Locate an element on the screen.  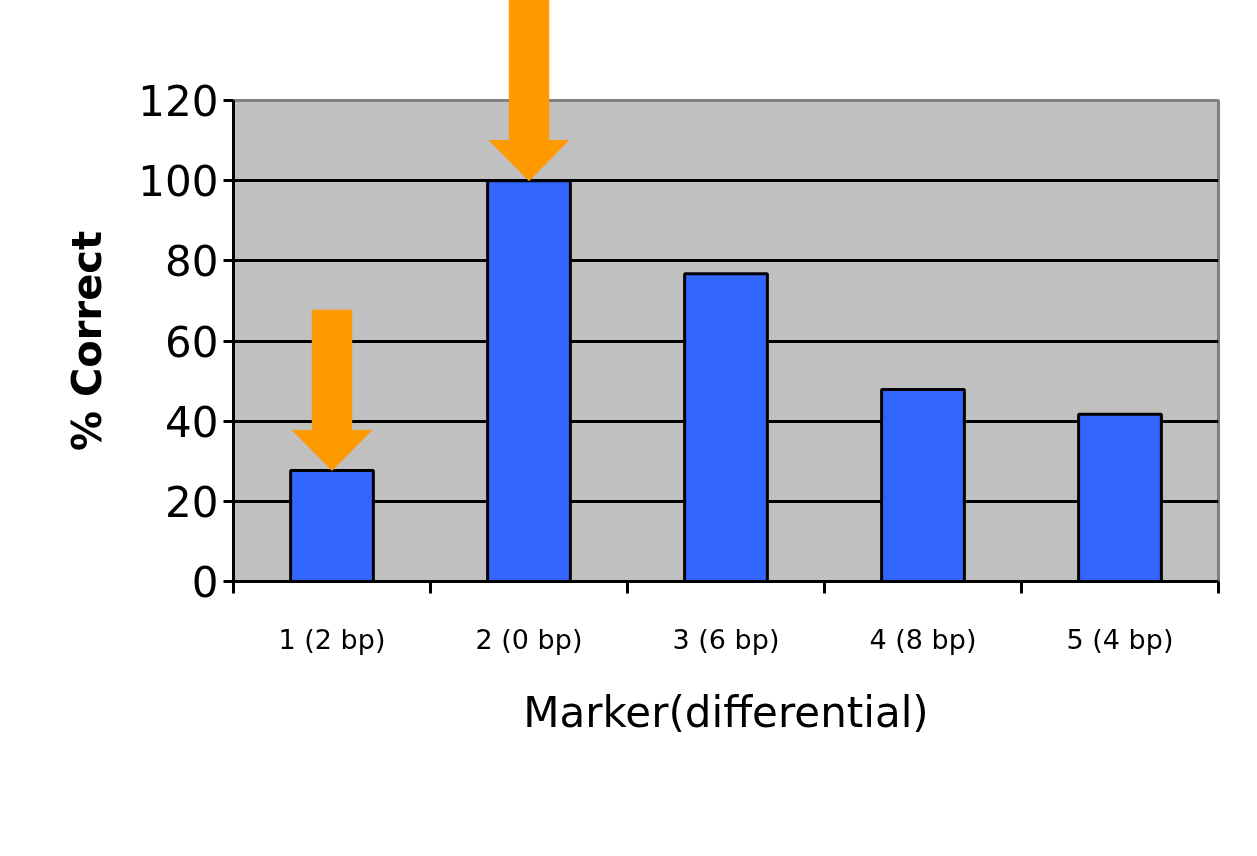
y-tick-label: 40 is located at coordinates (192, 422).